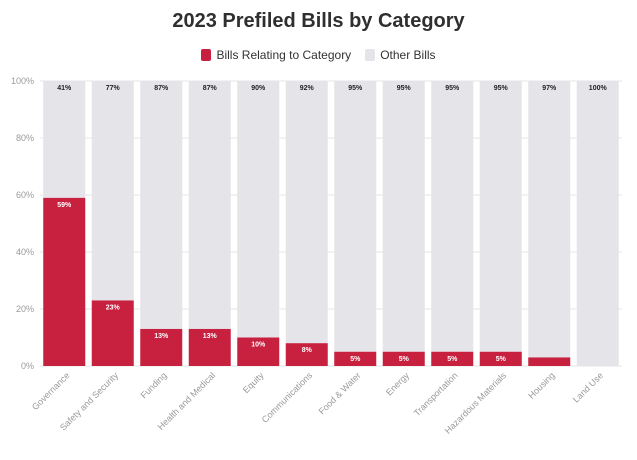  What do you see at coordinates (284, 55) in the screenshot?
I see `legend-label-bills-relating: Bills Relating to Category` at bounding box center [284, 55].